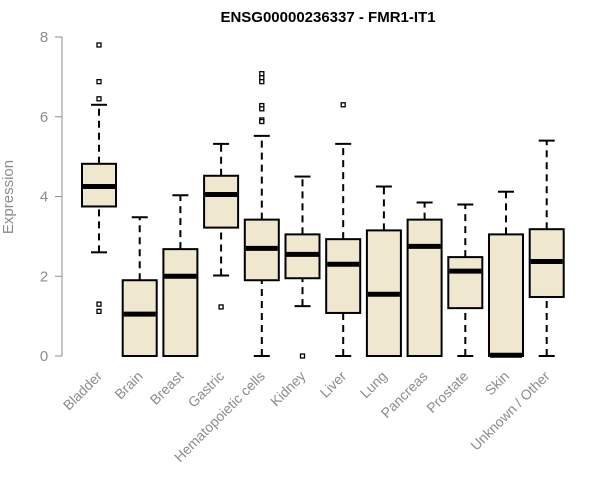 The height and width of the screenshot is (500, 600). Describe the element at coordinates (128, 385) in the screenshot. I see `x-tick-label-brain: Brain` at that location.